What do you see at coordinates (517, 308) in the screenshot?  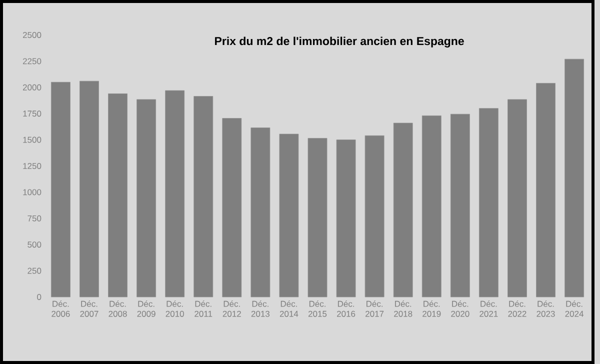 I see `x-tick-label: Déc. 2022` at bounding box center [517, 308].